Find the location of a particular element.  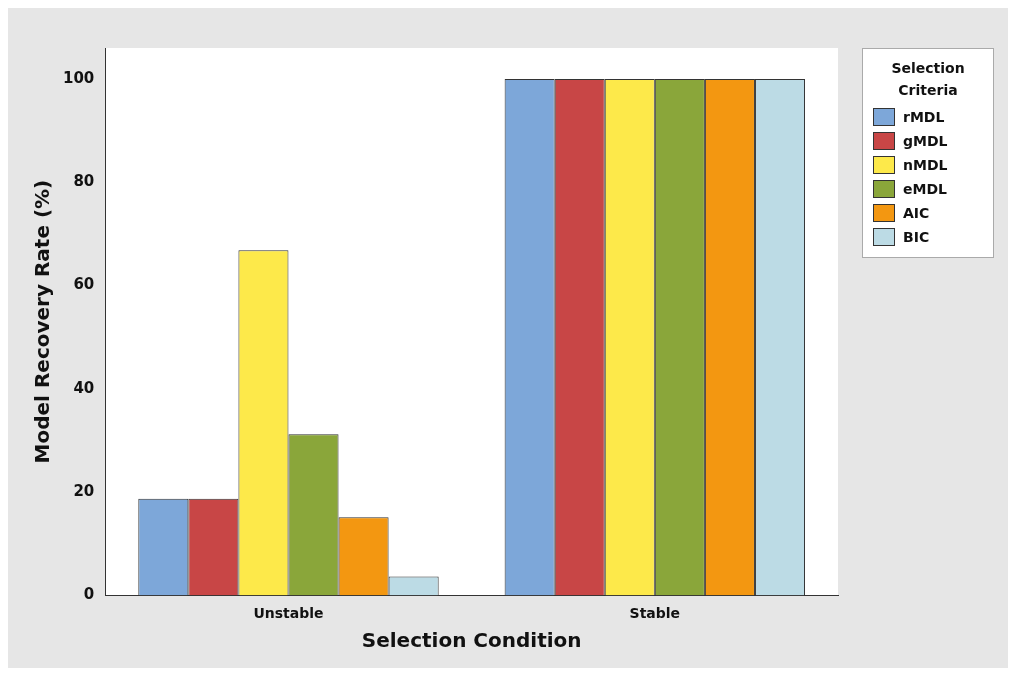

x-tick-label: Stable is located at coordinates (655, 613).